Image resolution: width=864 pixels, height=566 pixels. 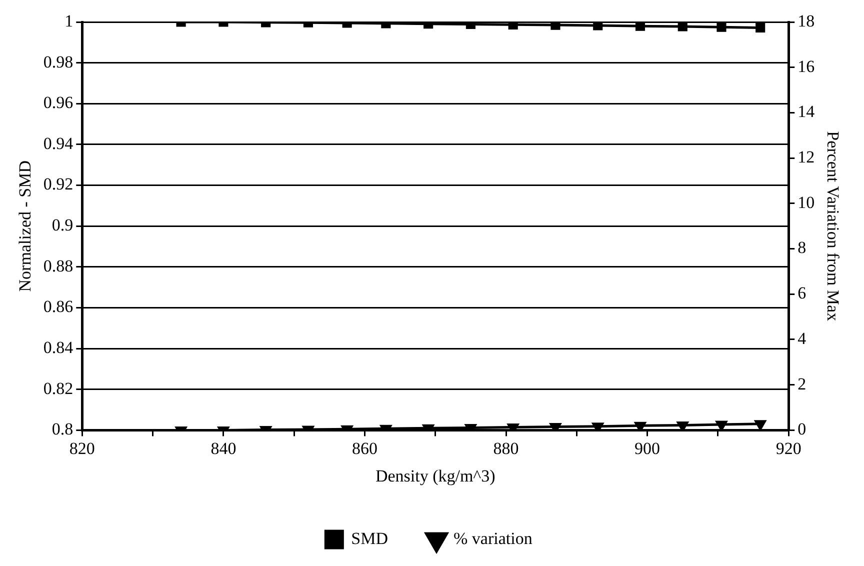 I want to click on y2-tick-label: 2, so click(x=802, y=384).